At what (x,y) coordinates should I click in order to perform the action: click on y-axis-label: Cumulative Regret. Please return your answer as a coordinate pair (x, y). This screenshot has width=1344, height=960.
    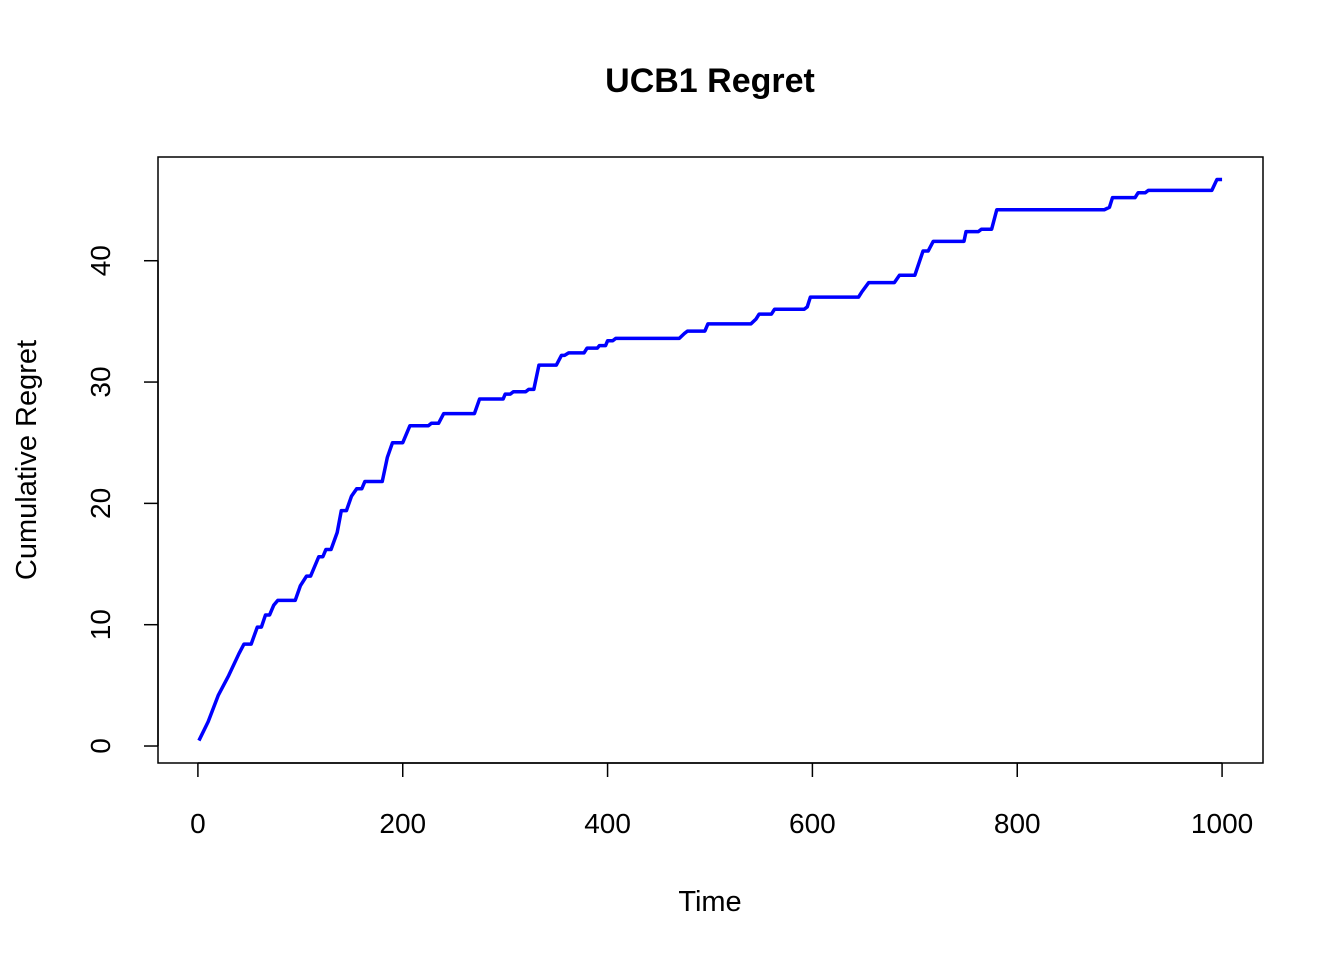
    Looking at the image, I should click on (27, 460).